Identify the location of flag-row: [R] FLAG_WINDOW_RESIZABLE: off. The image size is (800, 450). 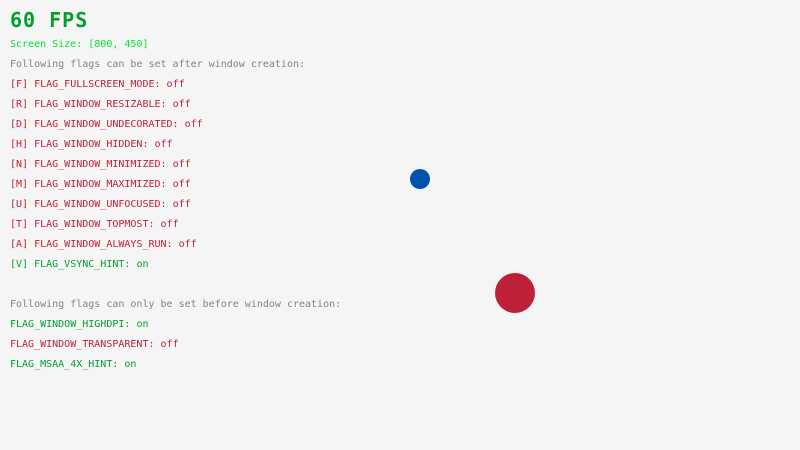
(100, 105).